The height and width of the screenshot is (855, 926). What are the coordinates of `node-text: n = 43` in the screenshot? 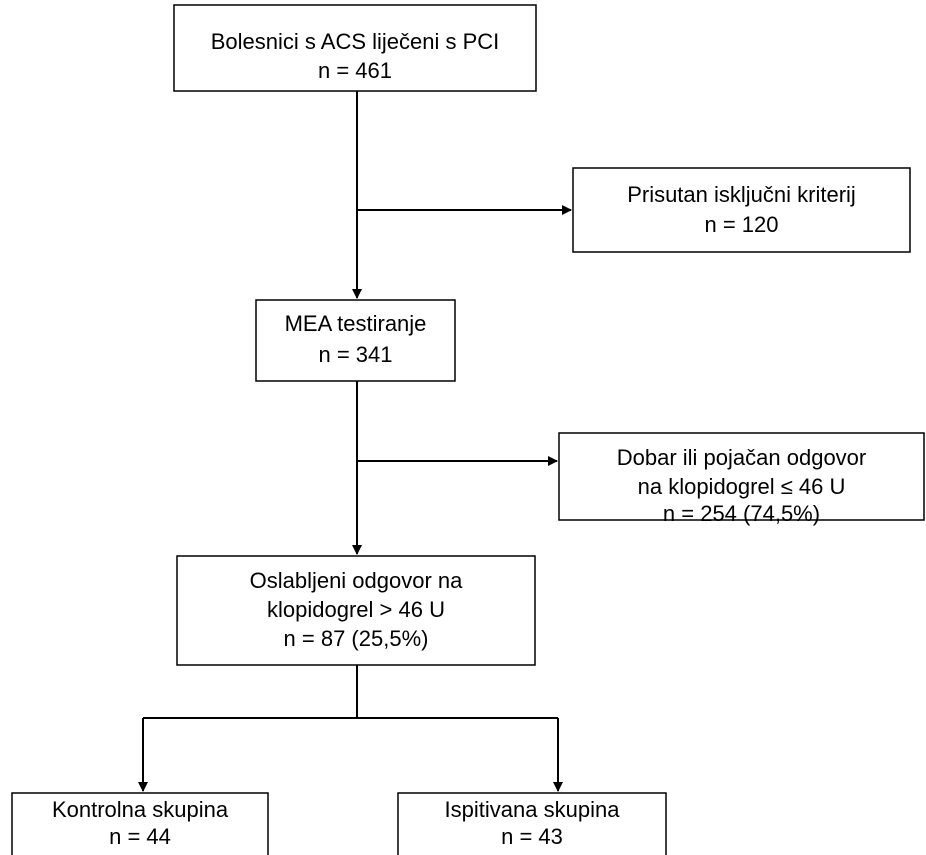 It's located at (532, 836).